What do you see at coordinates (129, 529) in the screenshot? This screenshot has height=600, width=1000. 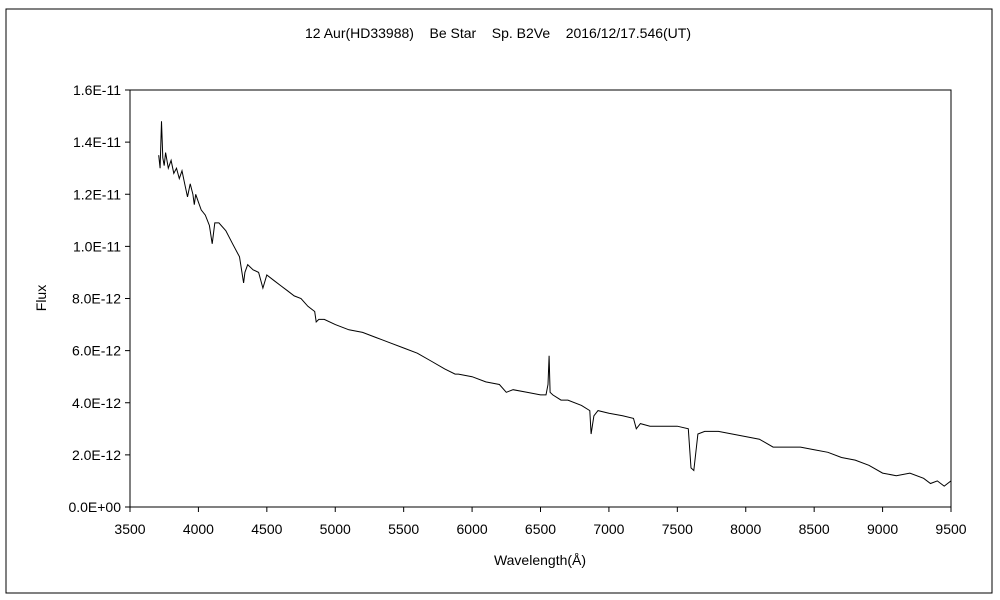 I see `x-tick-label: 3500` at bounding box center [129, 529].